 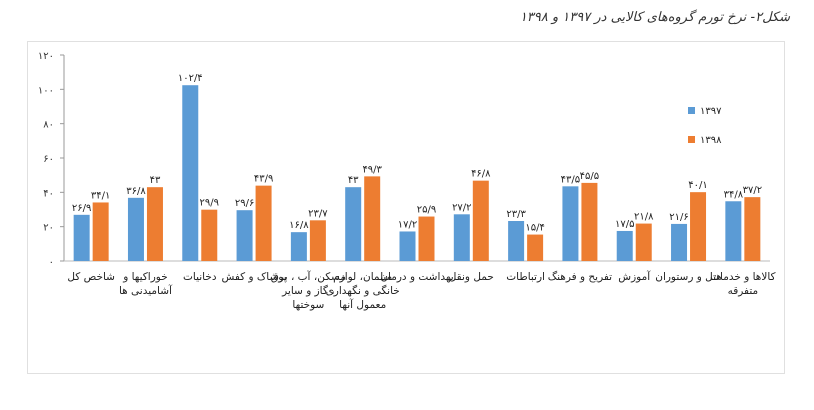 I want to click on y-tick-label: ۱۰۰, so click(x=46, y=90).